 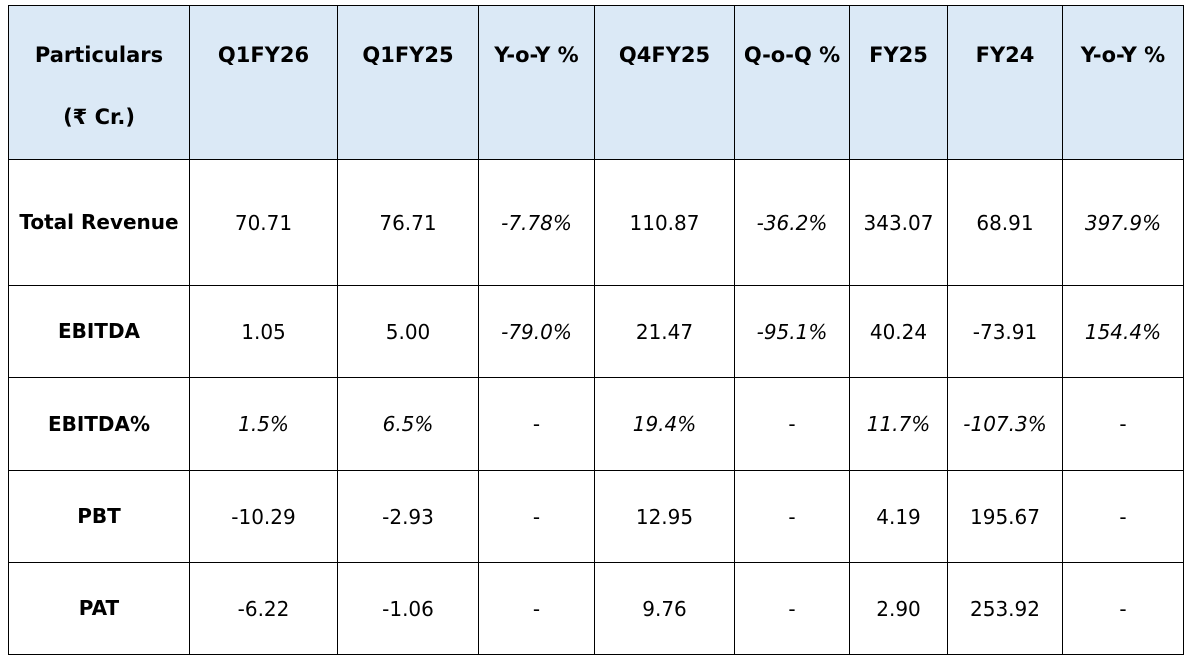 I want to click on table-cell: 76.71, so click(x=408, y=222).